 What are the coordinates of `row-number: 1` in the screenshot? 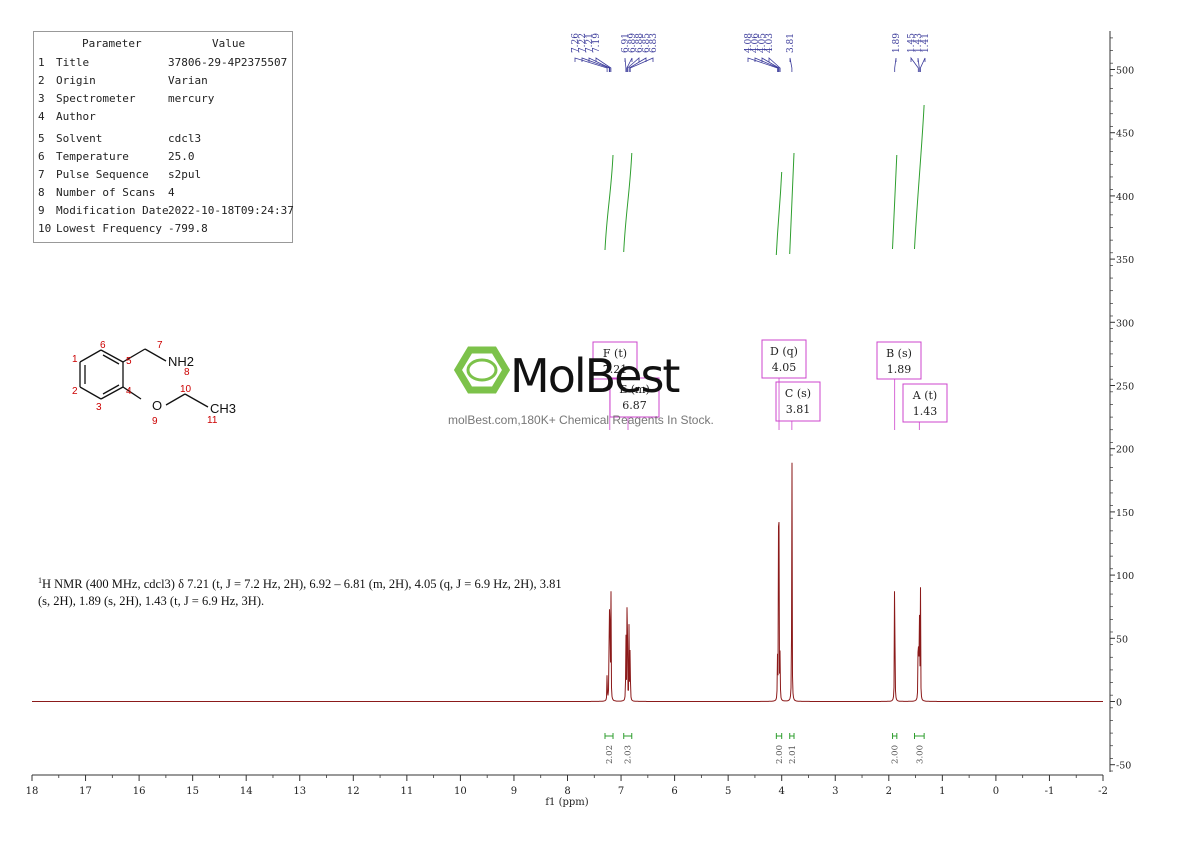 It's located at (41, 62).